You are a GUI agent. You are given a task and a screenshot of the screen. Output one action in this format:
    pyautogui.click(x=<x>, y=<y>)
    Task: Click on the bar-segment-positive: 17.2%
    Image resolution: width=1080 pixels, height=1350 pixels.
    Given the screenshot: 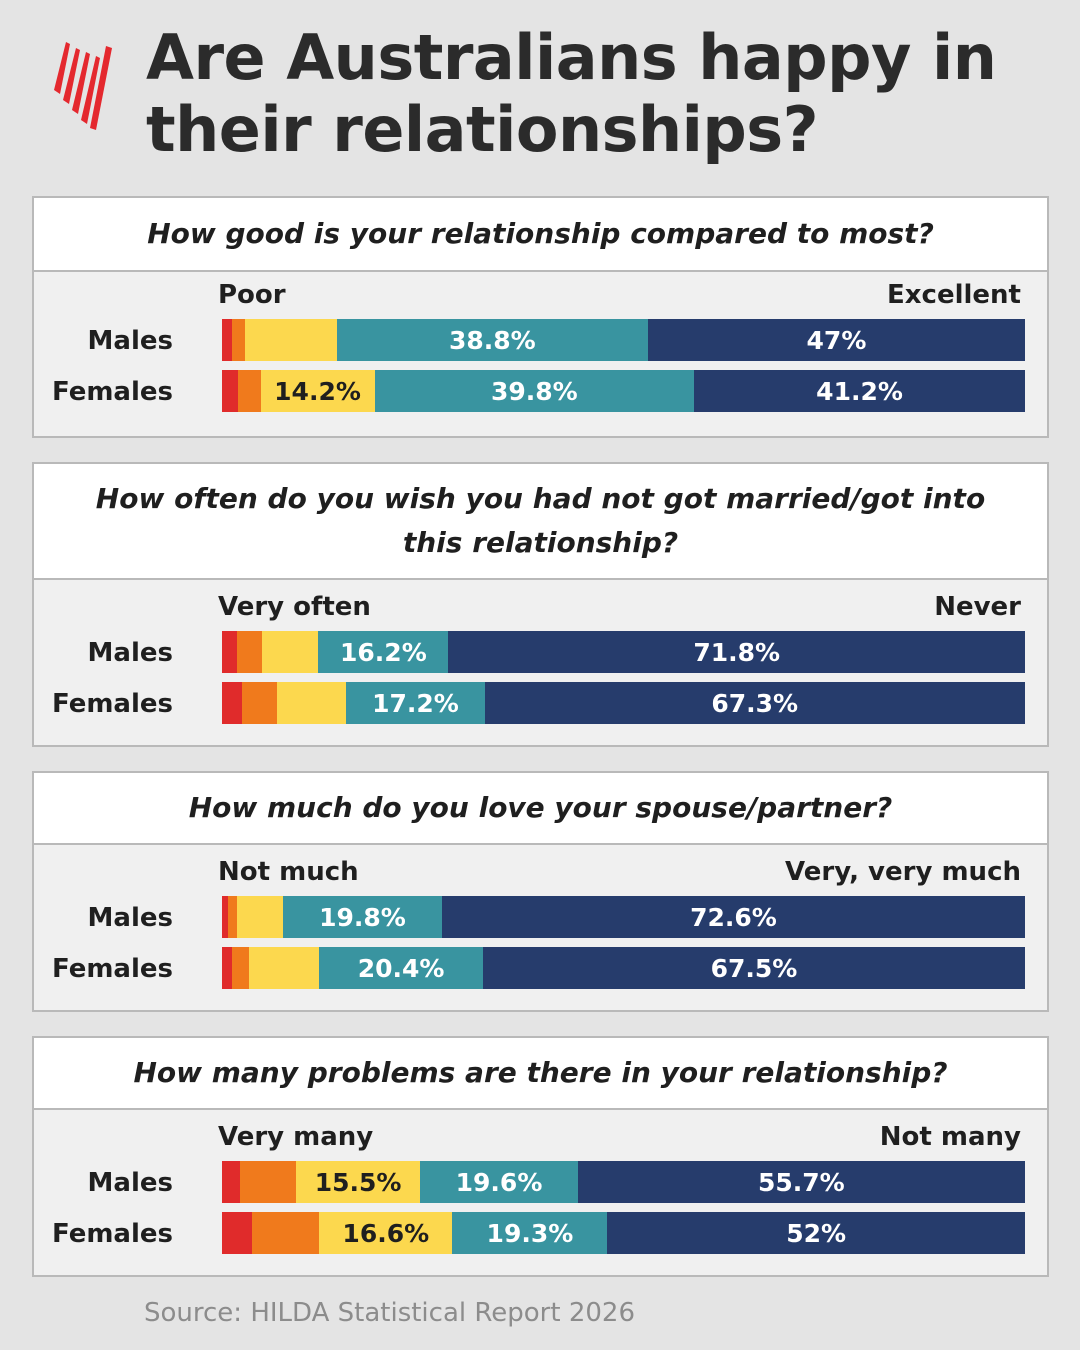 What is the action you would take?
    pyautogui.click(x=415, y=703)
    